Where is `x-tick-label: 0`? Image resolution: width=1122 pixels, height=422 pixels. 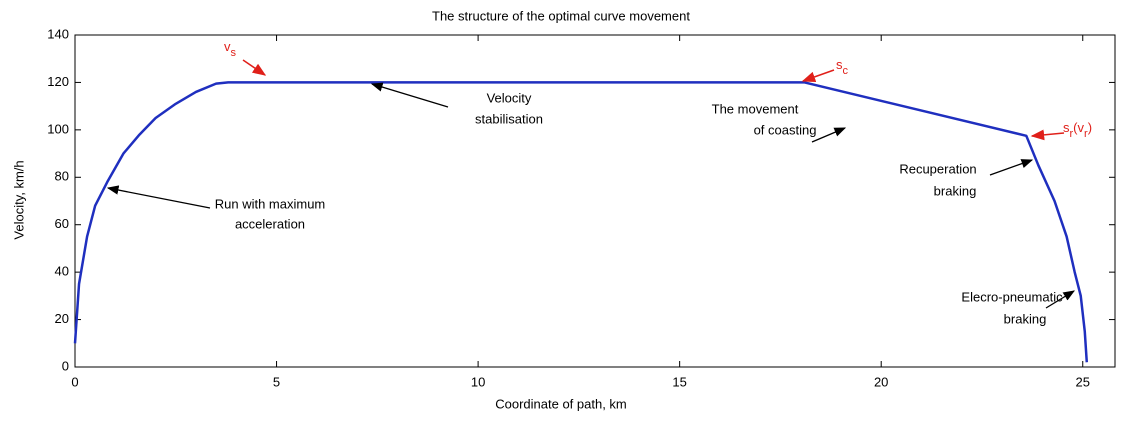
x-tick-label: 0 is located at coordinates (74, 381).